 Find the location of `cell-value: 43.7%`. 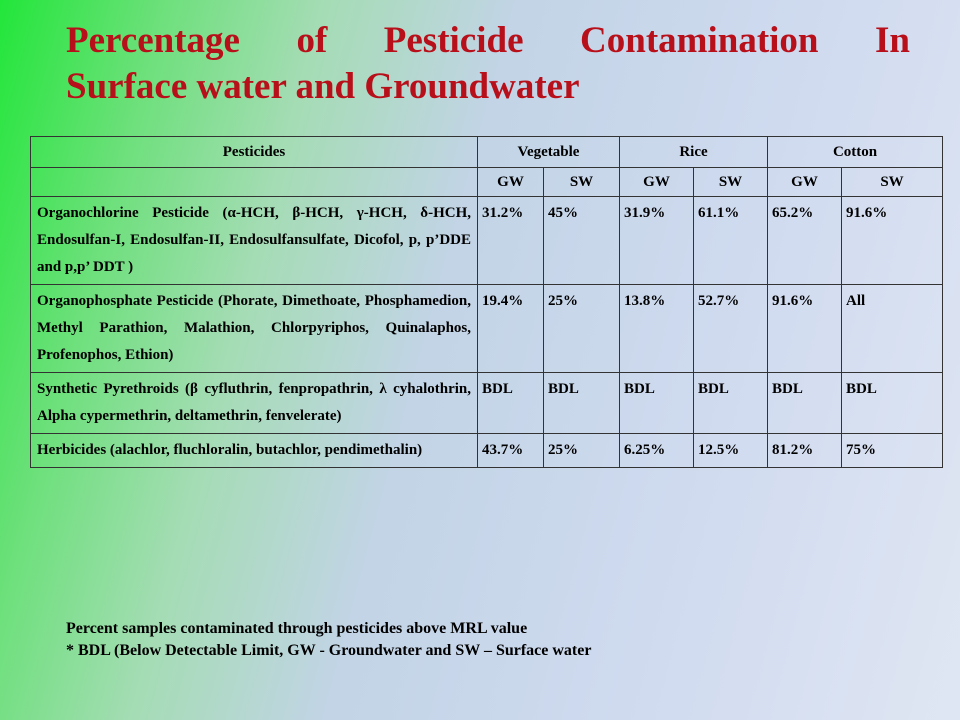

cell-value: 43.7% is located at coordinates (510, 450).